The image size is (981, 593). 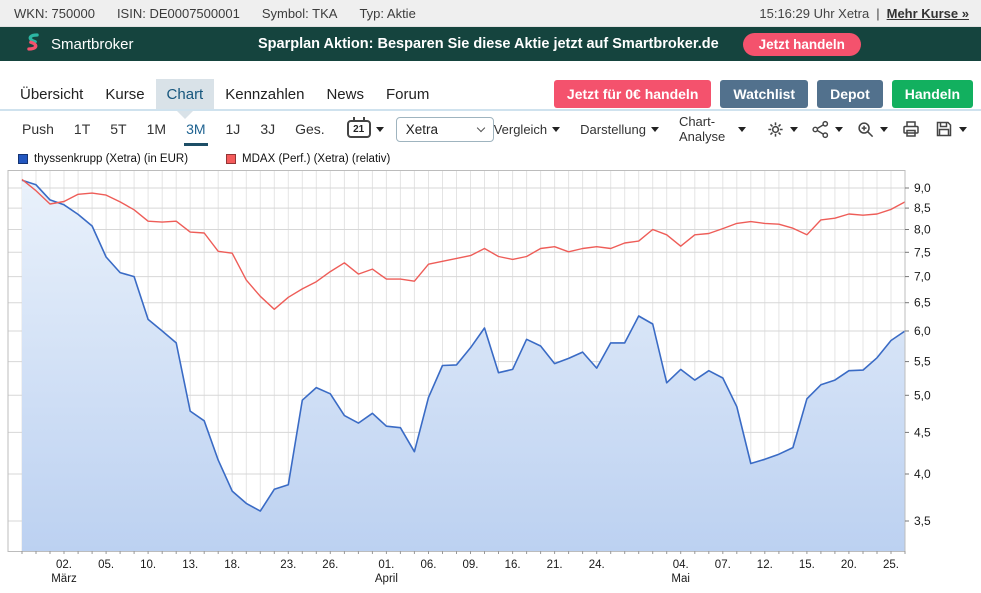 What do you see at coordinates (264, 94) in the screenshot?
I see `tab-kennzahlen: Kennzahlen` at bounding box center [264, 94].